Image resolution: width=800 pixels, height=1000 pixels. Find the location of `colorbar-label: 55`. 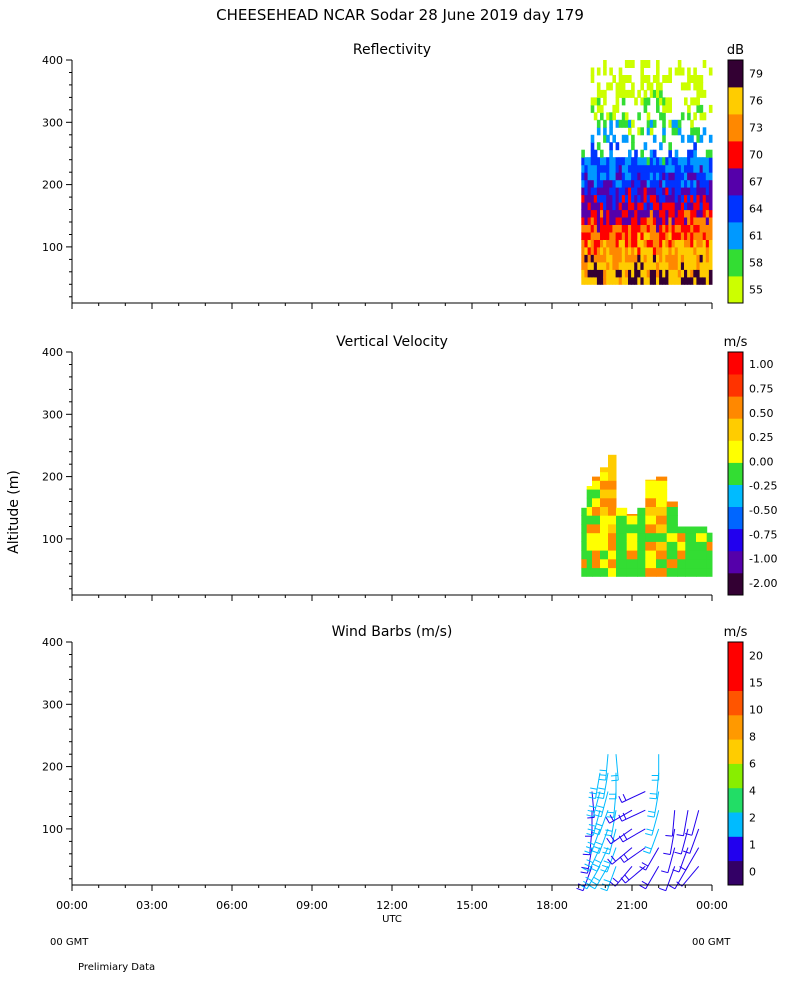

colorbar-label: 55 is located at coordinates (756, 290).